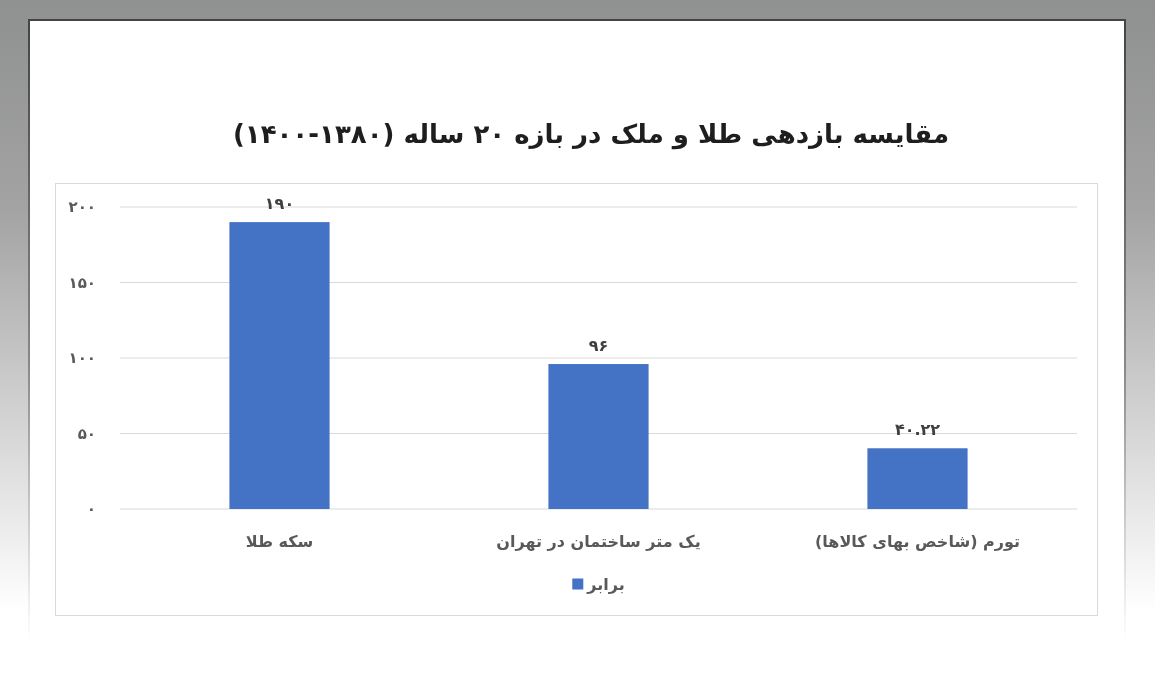  What do you see at coordinates (279, 541) in the screenshot?
I see `x-tick-label: سکه طلا` at bounding box center [279, 541].